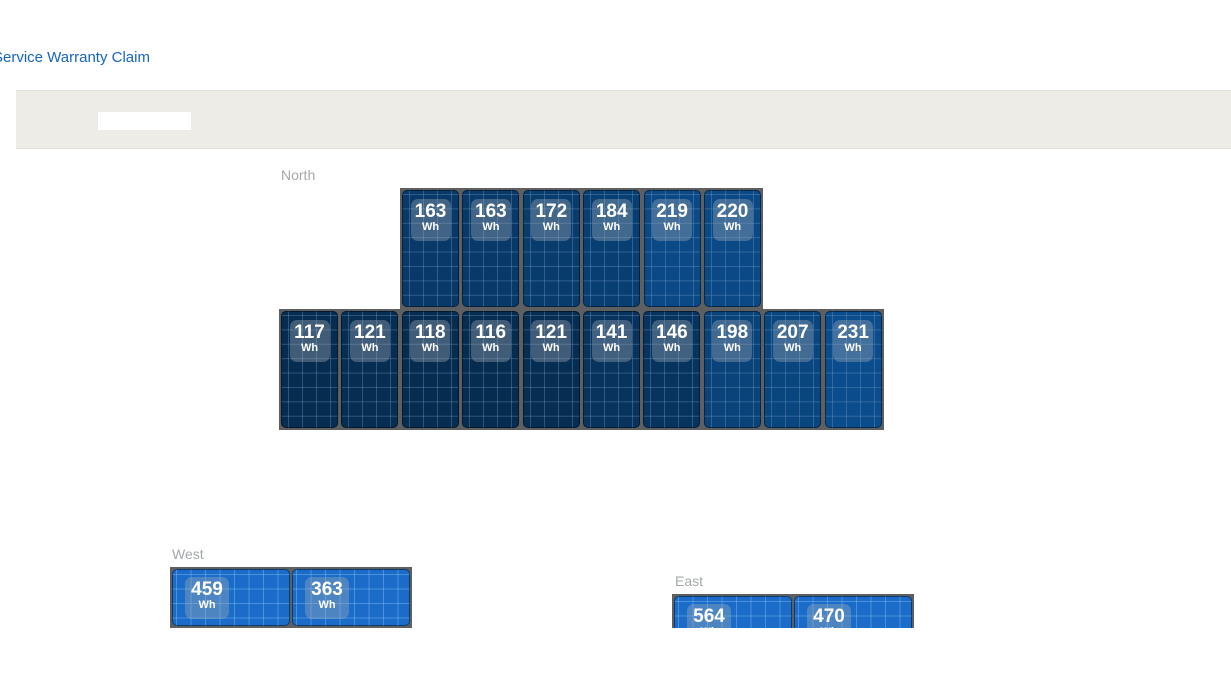 This screenshot has height=687, width=1231. I want to click on panel-energy-value: 459, so click(207, 589).